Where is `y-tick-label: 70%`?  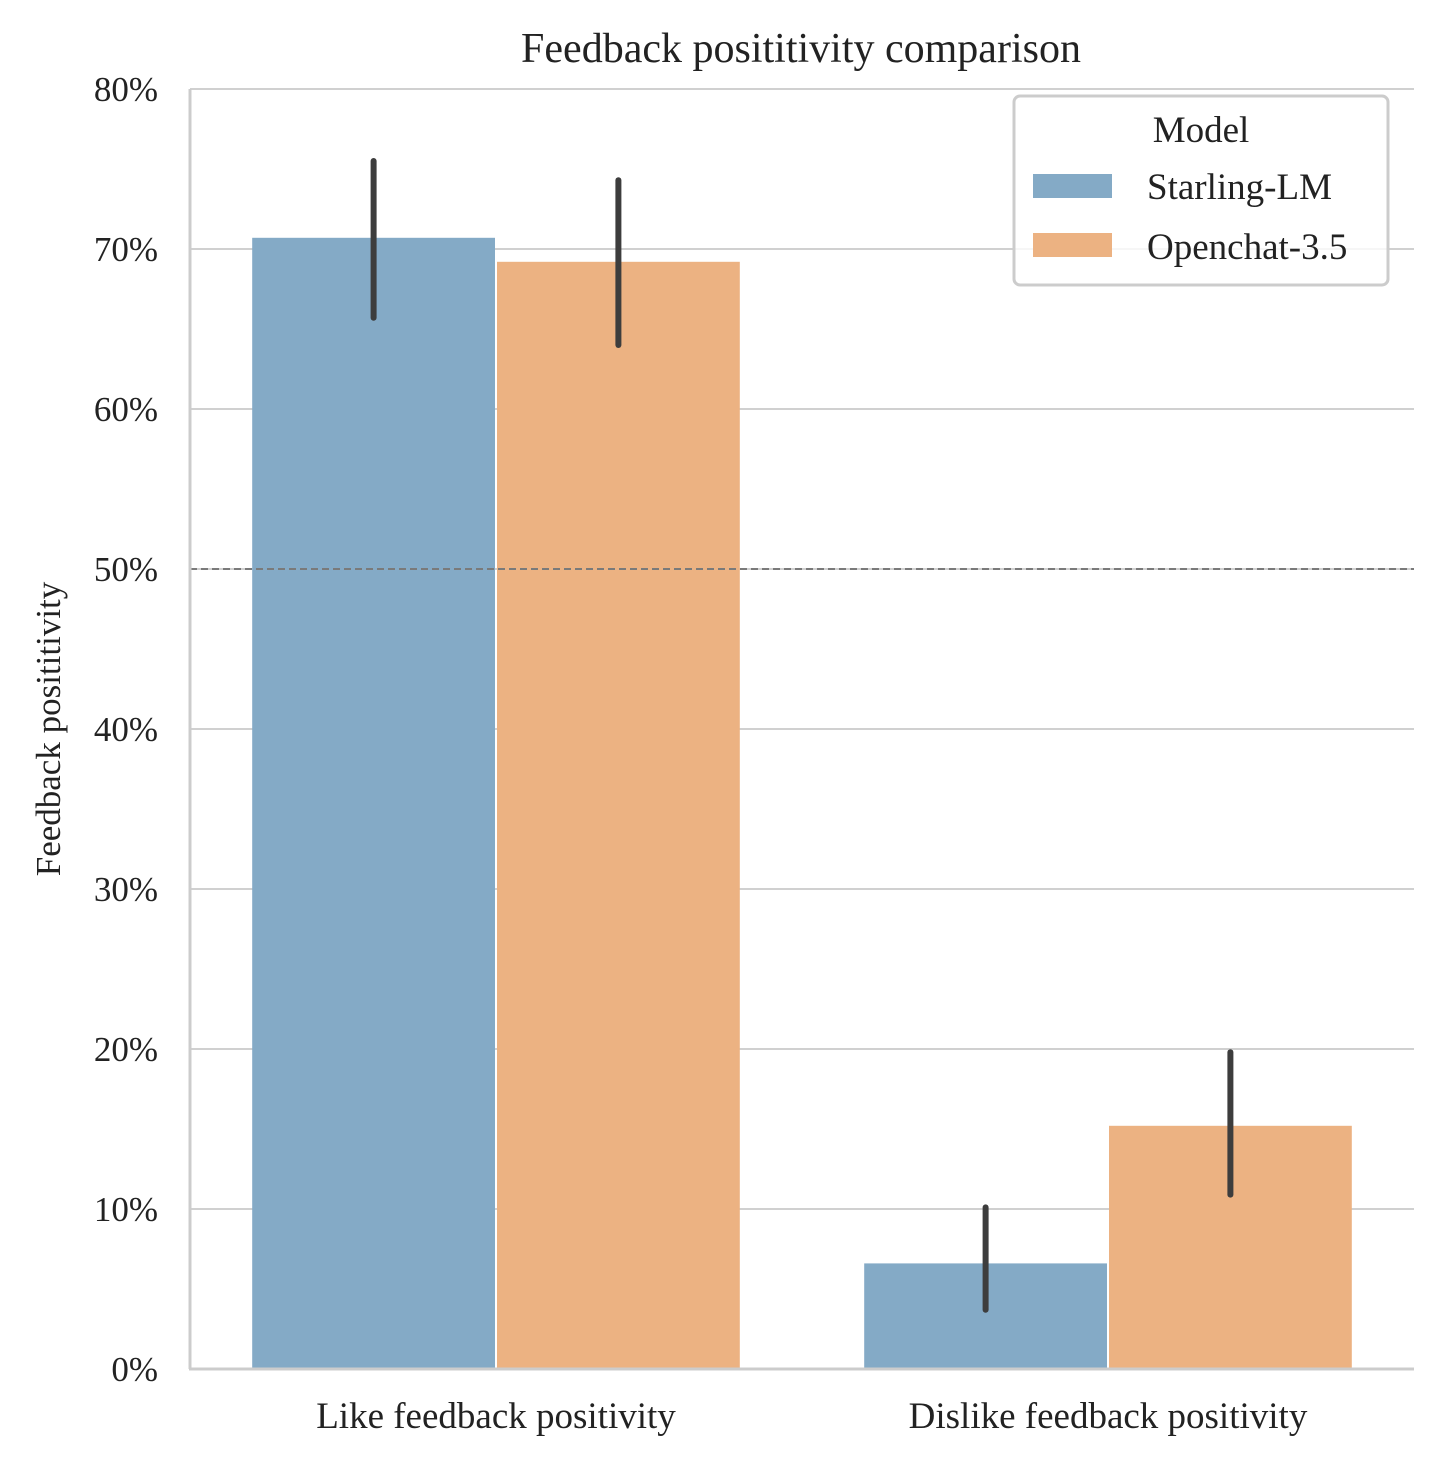 y-tick-label: 70% is located at coordinates (126, 249).